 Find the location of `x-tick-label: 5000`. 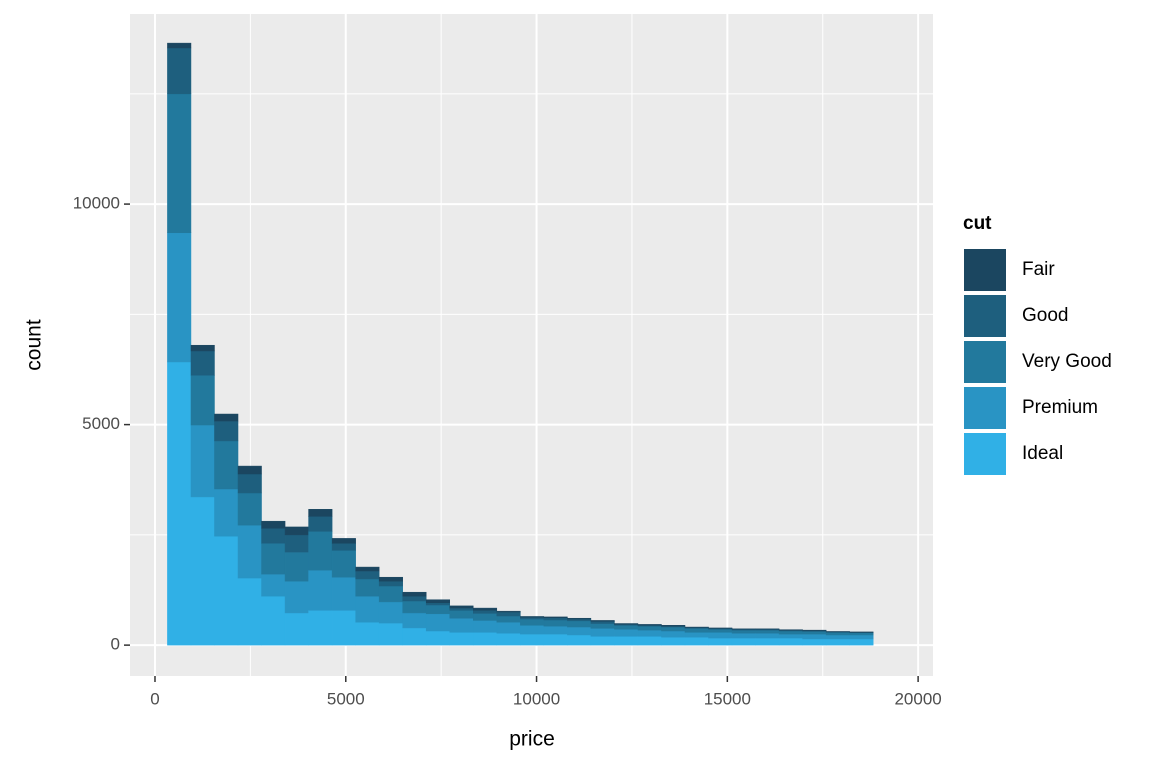

x-tick-label: 5000 is located at coordinates (346, 698).